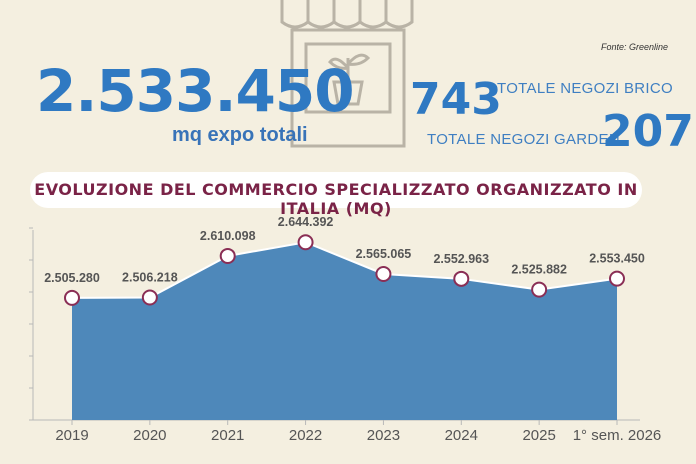 This screenshot has width=696, height=464. What do you see at coordinates (306, 222) in the screenshot?
I see `data-label: 2.644.392` at bounding box center [306, 222].